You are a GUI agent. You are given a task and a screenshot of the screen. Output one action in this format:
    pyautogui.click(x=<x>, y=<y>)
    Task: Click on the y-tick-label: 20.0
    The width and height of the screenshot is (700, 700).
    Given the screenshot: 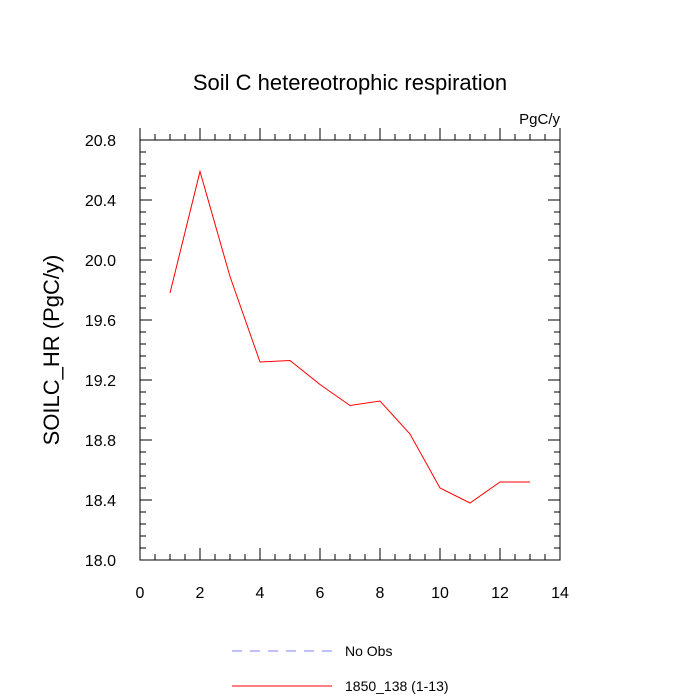 What is the action you would take?
    pyautogui.click(x=100, y=261)
    